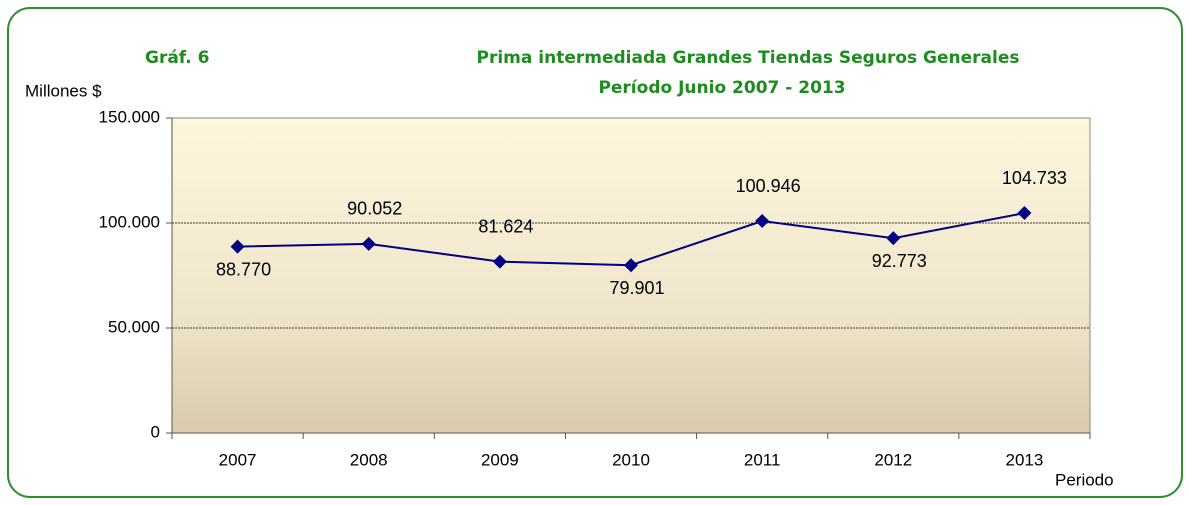 The width and height of the screenshot is (1190, 505). Describe the element at coordinates (1034, 178) in the screenshot. I see `data-label: 104.733` at that location.